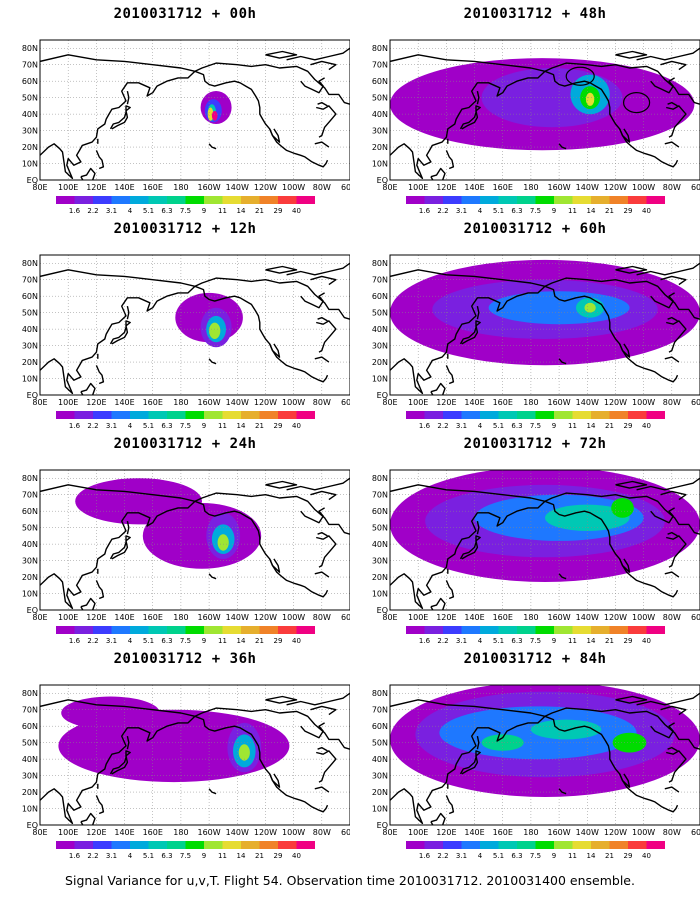 This screenshot has height=900, width=700. Describe the element at coordinates (558, 402) in the screenshot. I see `longitude-label: 160W` at that location.